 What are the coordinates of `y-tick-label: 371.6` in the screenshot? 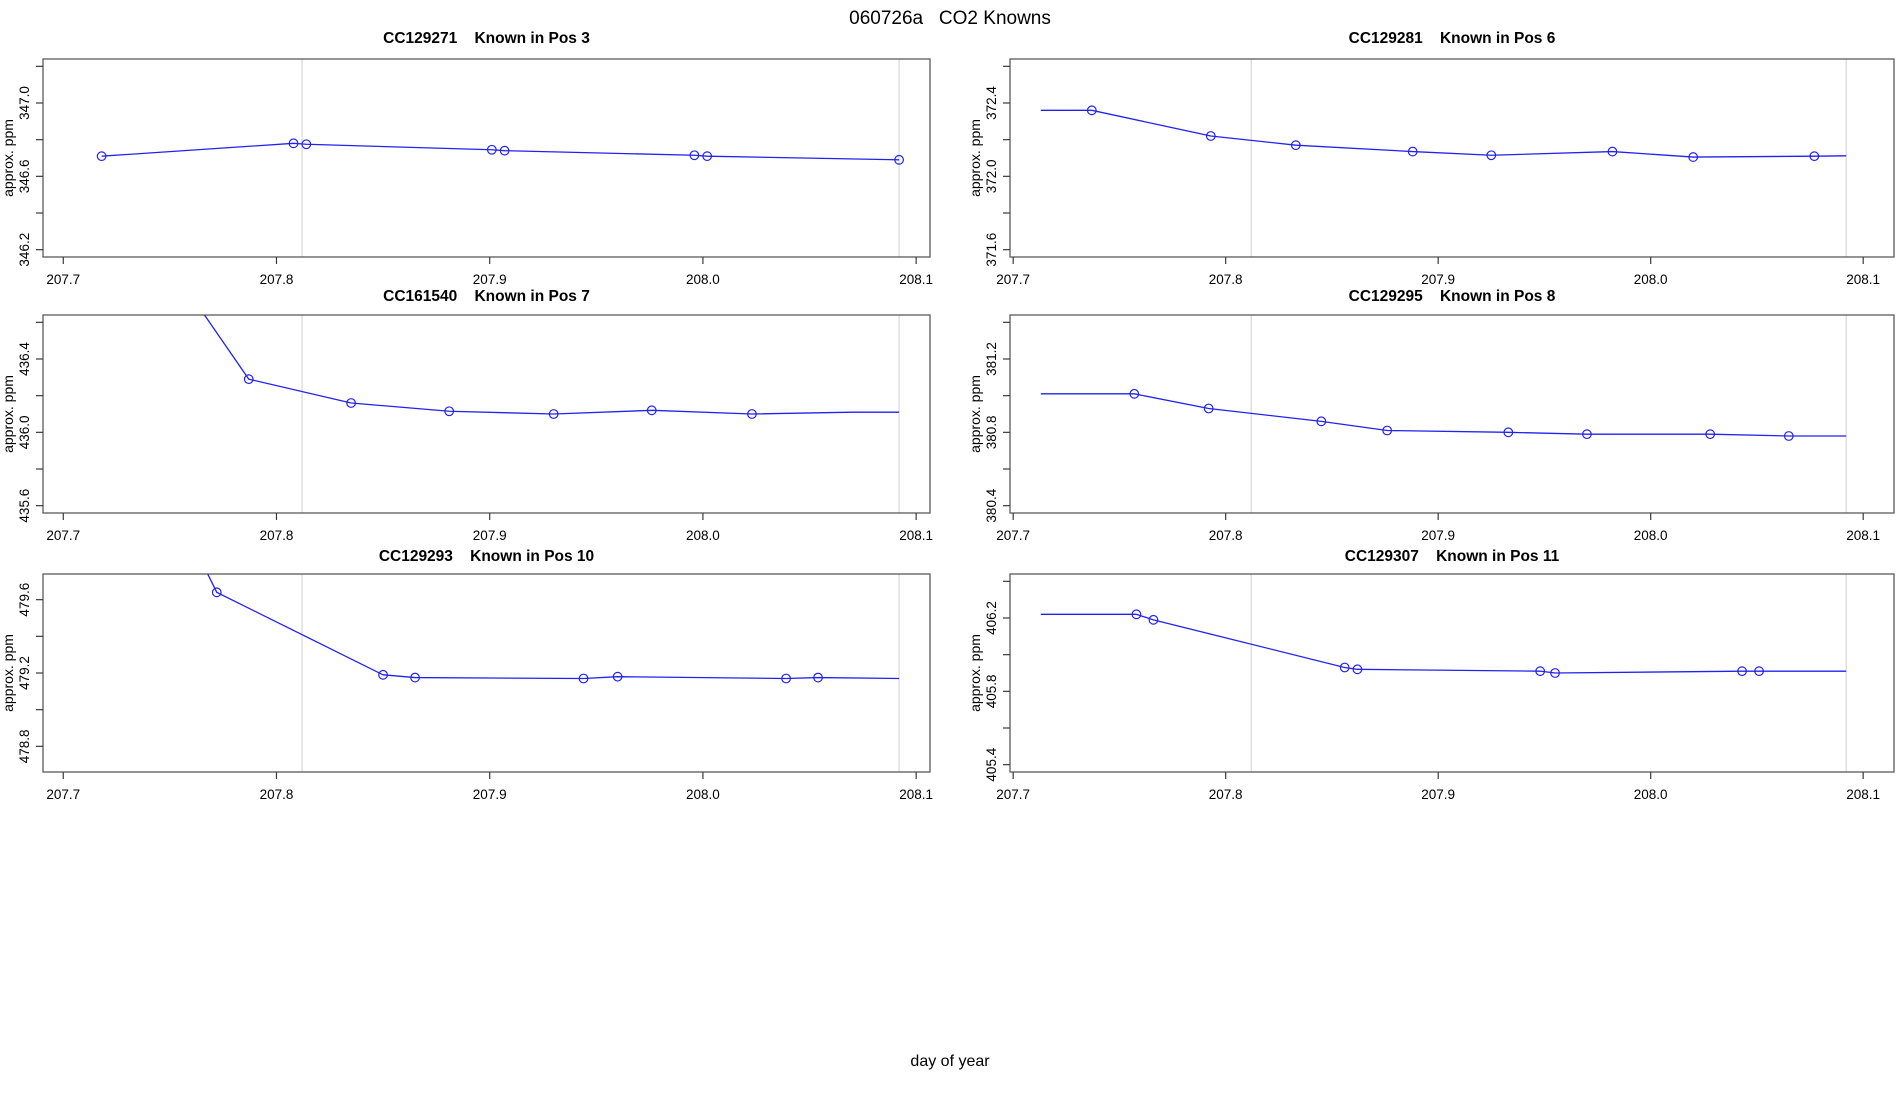 It's located at (991, 250).